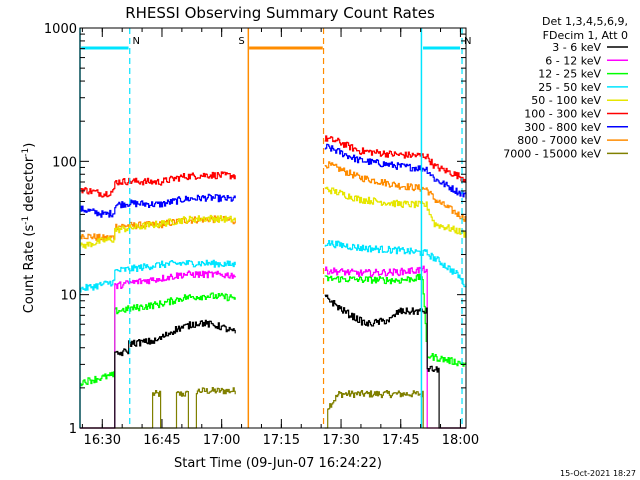  What do you see at coordinates (569, 74) in the screenshot?
I see `legend-label: 12 - 25 keV` at bounding box center [569, 74].